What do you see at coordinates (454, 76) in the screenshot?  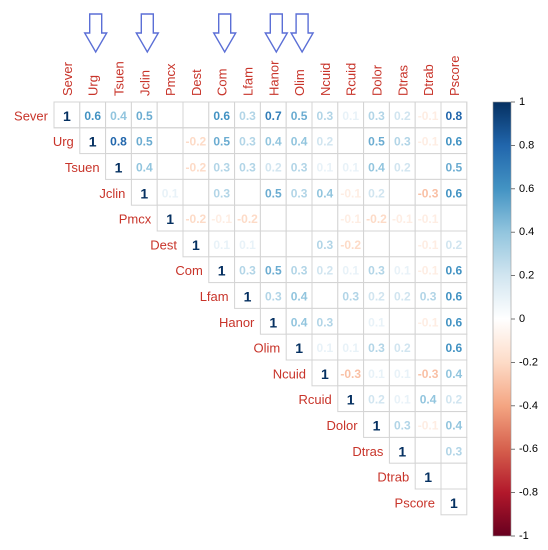 I see `column-label: Pscore` at bounding box center [454, 76].